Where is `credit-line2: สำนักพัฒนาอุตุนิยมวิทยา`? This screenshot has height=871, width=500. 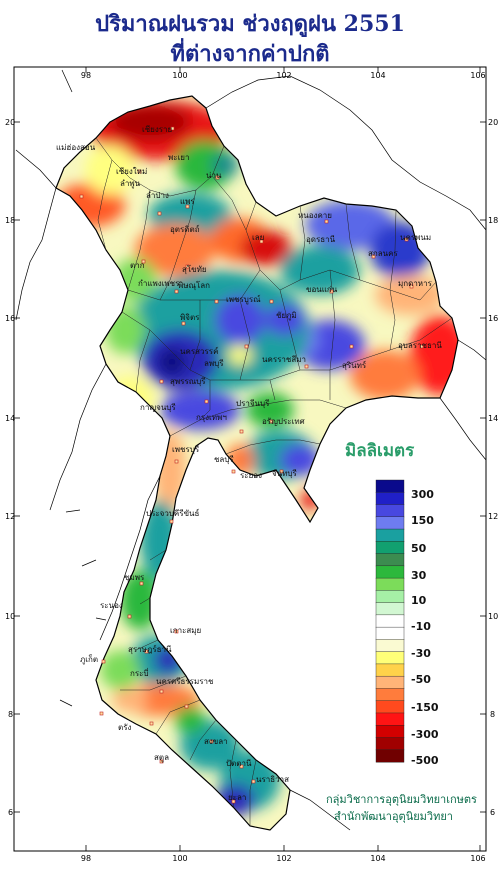
credit-line2: สำนักพัฒนาอุตุนิยมวิทยา is located at coordinates (393, 816).